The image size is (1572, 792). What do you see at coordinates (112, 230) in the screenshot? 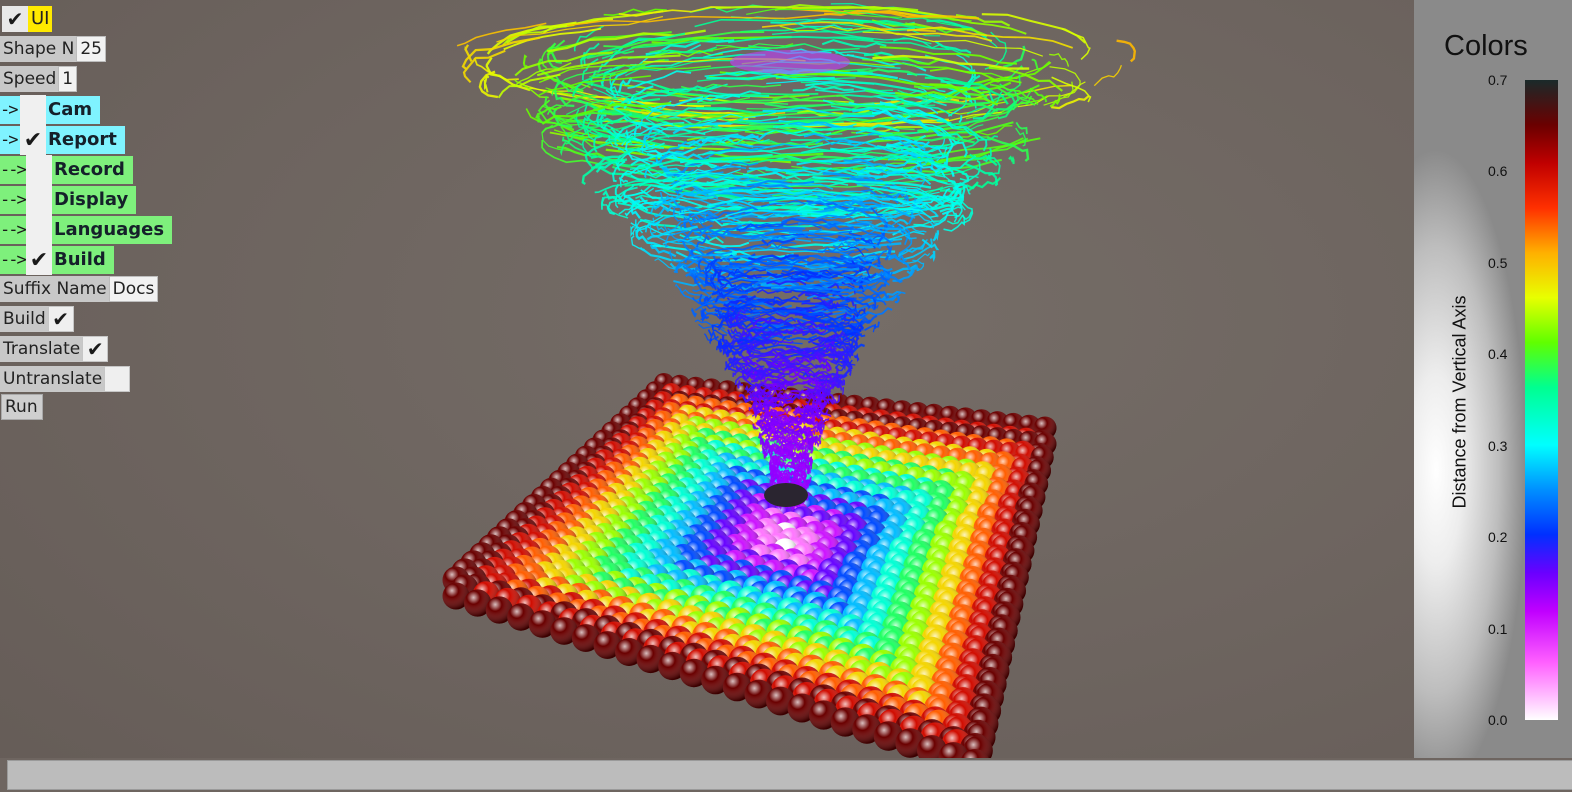
I see `nav-label: Languages` at bounding box center [112, 230].